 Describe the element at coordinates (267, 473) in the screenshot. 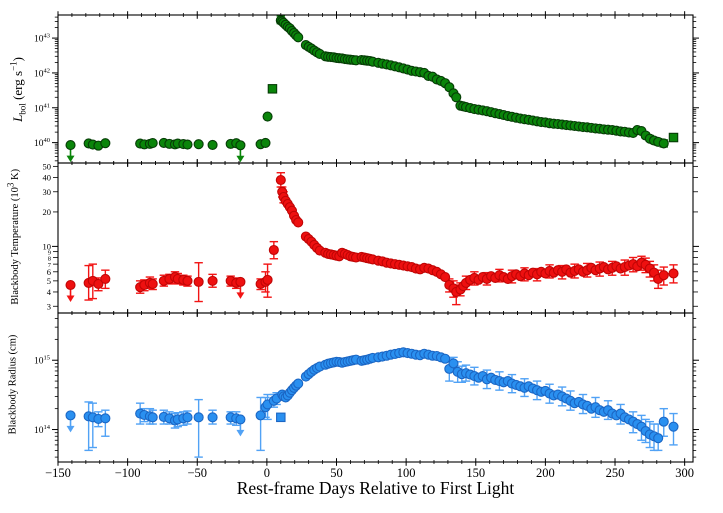

I see `x-tick-label: 0` at that location.